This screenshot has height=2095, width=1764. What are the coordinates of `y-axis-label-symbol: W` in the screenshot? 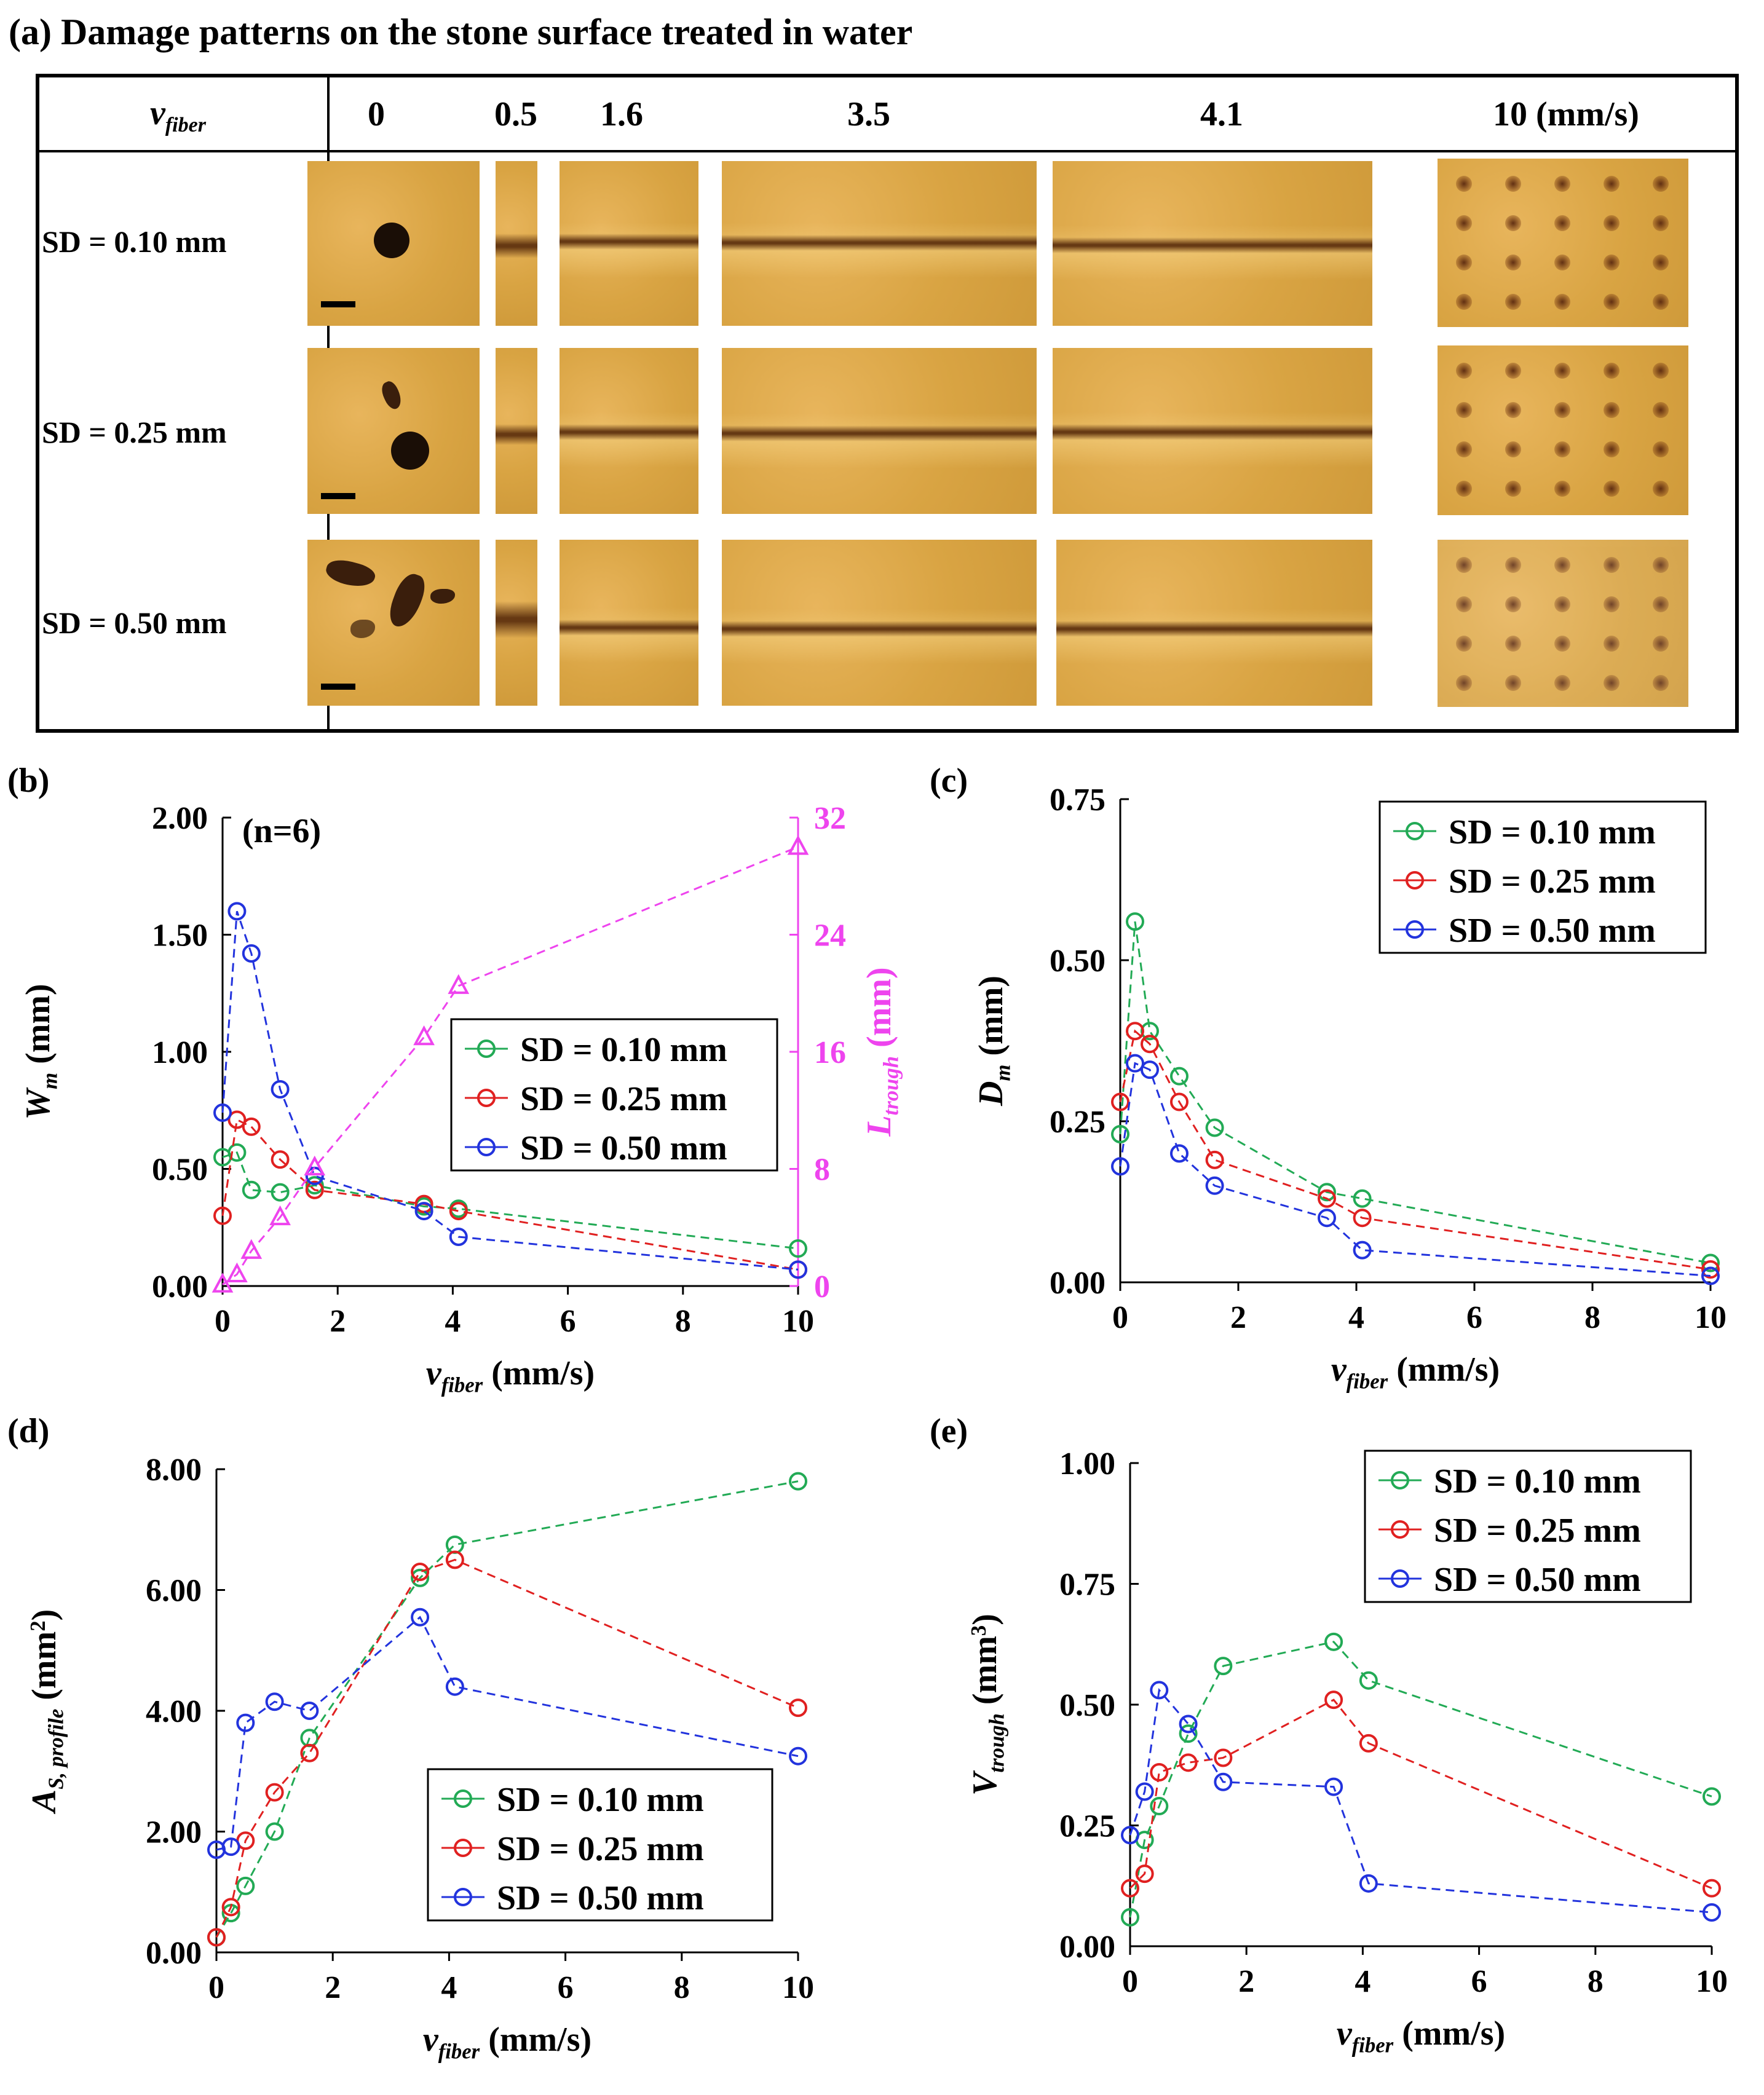 It's located at (38, 1103).